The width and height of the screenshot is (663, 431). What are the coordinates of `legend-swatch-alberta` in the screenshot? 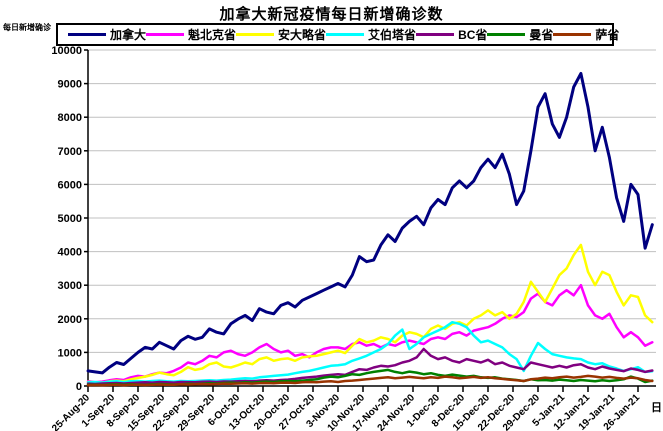 It's located at (345, 34).